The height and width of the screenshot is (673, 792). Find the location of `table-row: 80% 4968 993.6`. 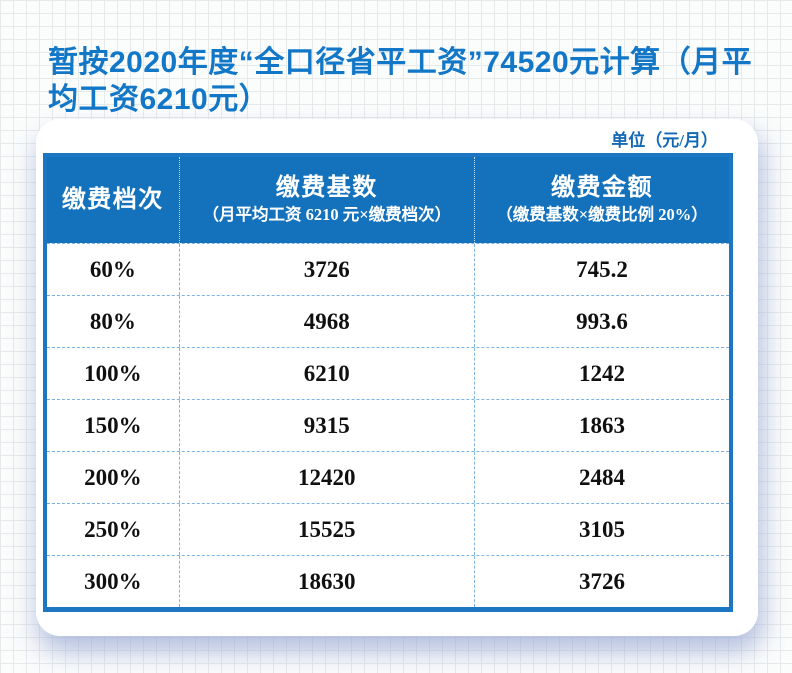

table-row: 80% 4968 993.6 is located at coordinates (388, 321).